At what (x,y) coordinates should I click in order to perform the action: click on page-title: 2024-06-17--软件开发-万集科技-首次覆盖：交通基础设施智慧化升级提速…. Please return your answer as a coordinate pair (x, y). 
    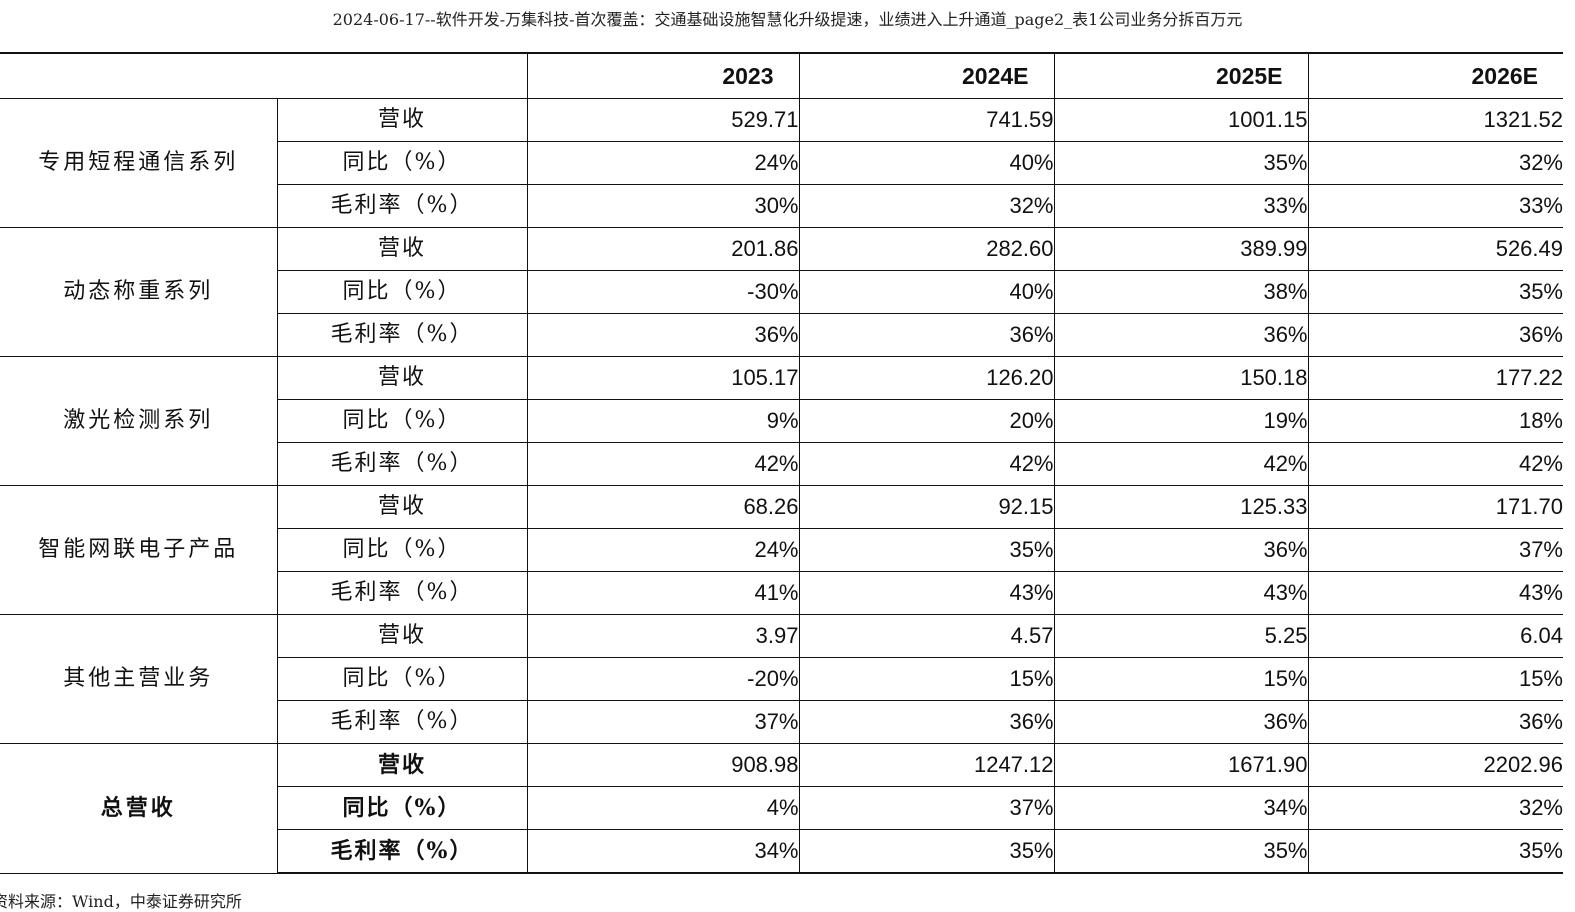
    Looking at the image, I should click on (787, 19).